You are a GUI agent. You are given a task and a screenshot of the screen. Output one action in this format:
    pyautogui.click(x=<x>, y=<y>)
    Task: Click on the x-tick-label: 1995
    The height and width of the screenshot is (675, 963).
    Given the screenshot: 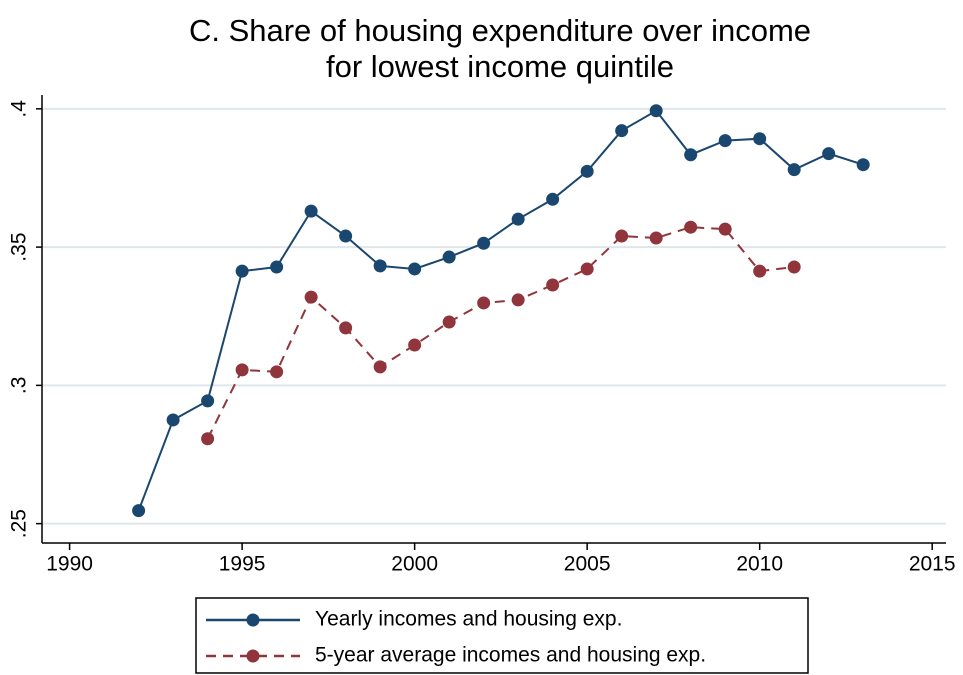 What is the action you would take?
    pyautogui.click(x=242, y=564)
    